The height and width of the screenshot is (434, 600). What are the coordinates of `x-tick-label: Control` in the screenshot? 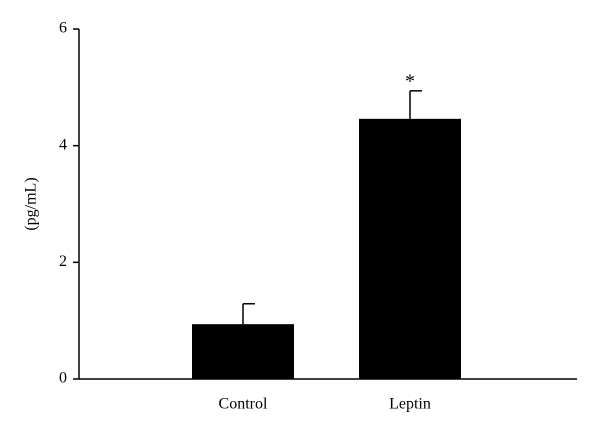 It's located at (243, 404).